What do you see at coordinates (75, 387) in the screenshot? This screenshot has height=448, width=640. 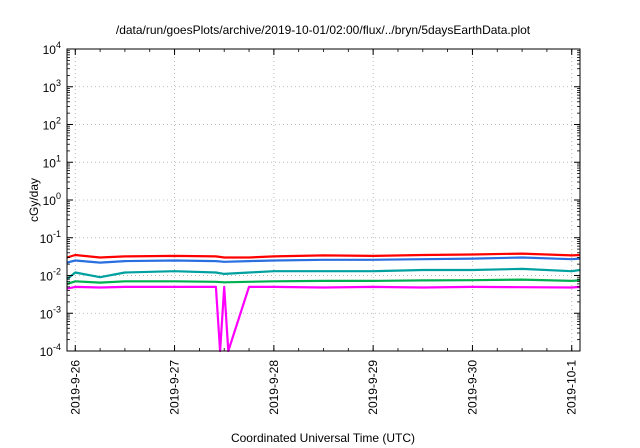 I see `x-tick-label: 2019-9-26` at bounding box center [75, 387].